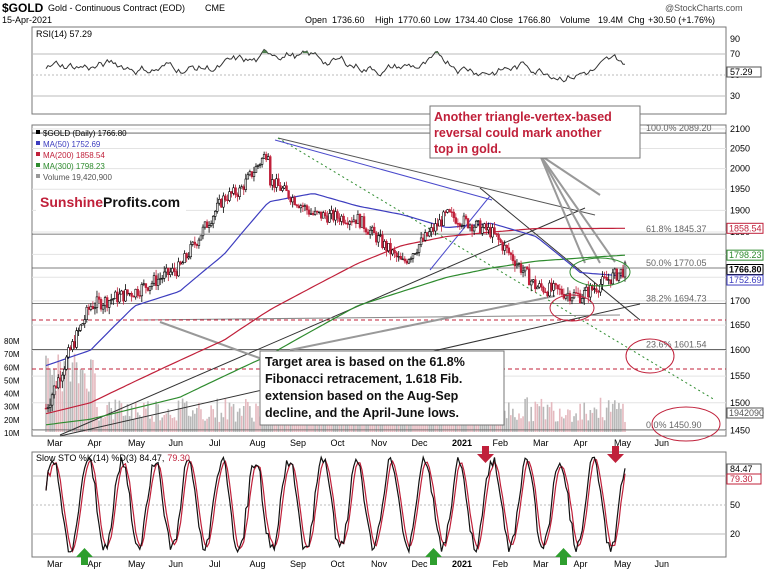 Image resolution: width=765 pixels, height=572 pixels. What do you see at coordinates (676, 298) in the screenshot?
I see `fib-label: 38.2% 1694.73` at bounding box center [676, 298].